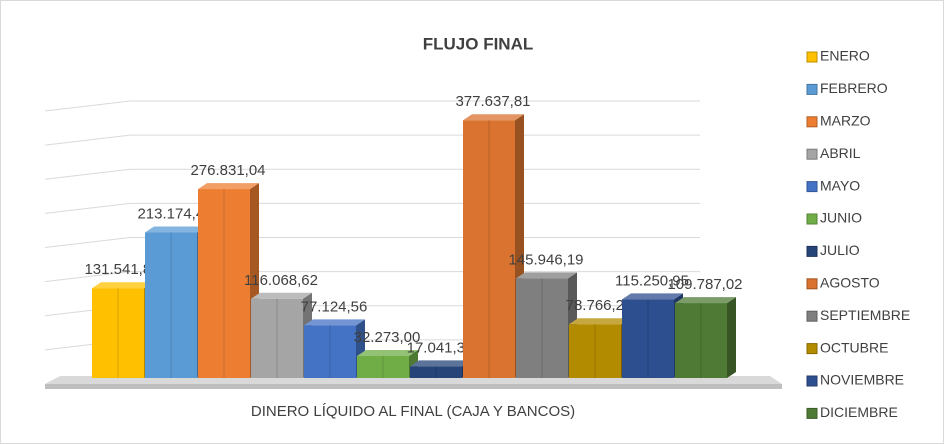 This screenshot has width=944, height=444. What do you see at coordinates (413, 411) in the screenshot?
I see `x-category-label: DINERO LÍQUIDO AL FINAL (CAJA Y BANCOS)` at bounding box center [413, 411].